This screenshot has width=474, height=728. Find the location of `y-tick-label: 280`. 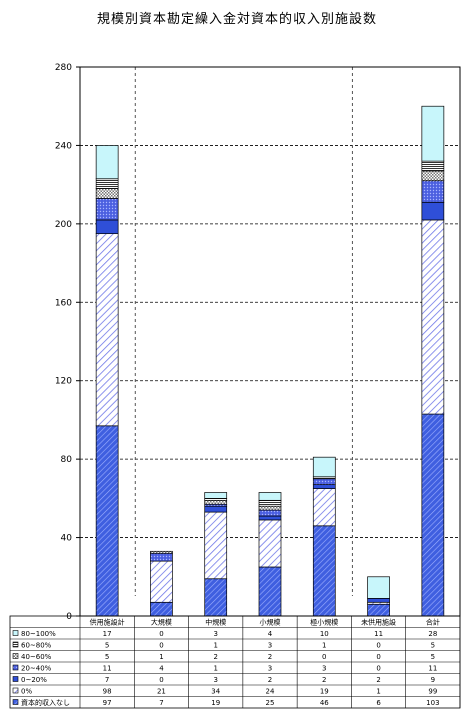

y-tick-label: 280 is located at coordinates (63, 68).